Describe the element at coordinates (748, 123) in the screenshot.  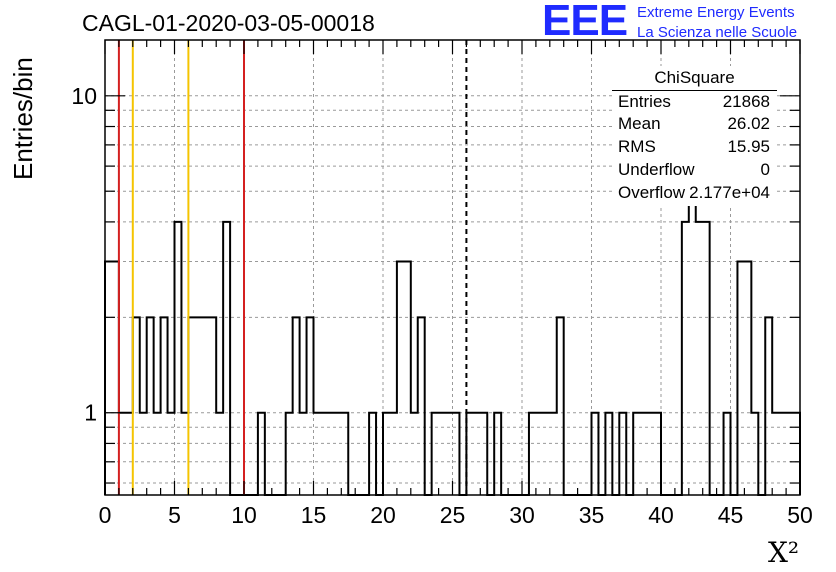
I see `stats-value: 26.02` at that location.